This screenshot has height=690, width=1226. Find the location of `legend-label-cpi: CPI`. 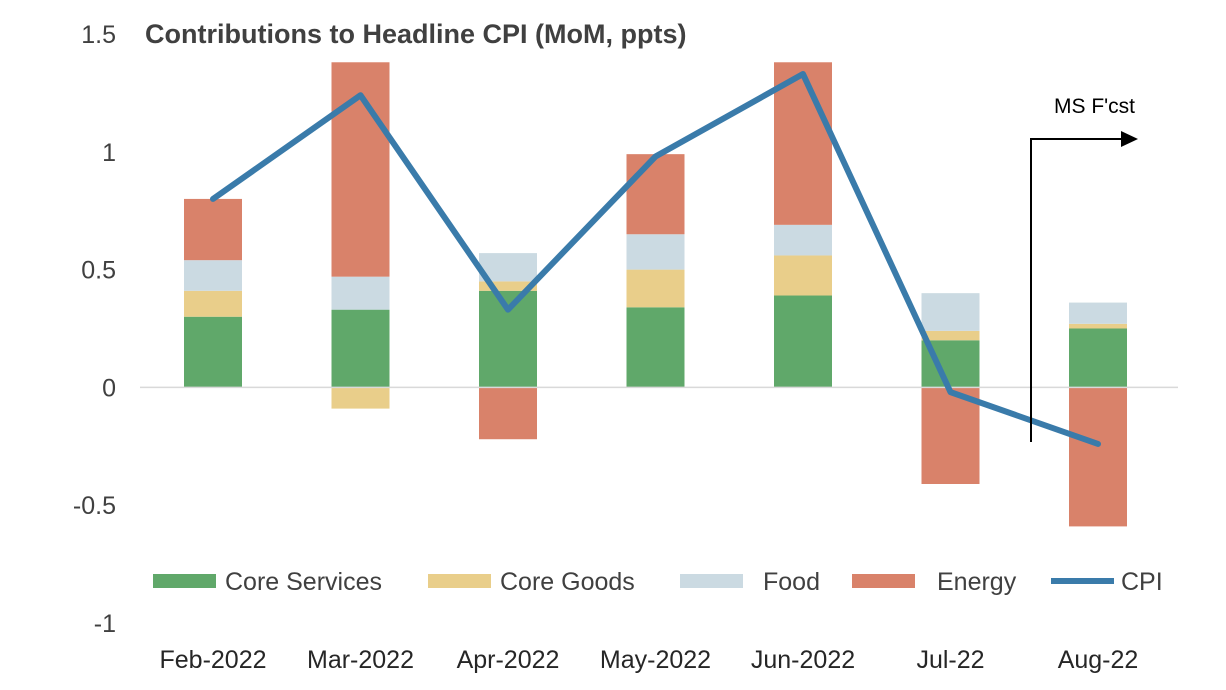

legend-label-cpi: CPI is located at coordinates (1142, 582).